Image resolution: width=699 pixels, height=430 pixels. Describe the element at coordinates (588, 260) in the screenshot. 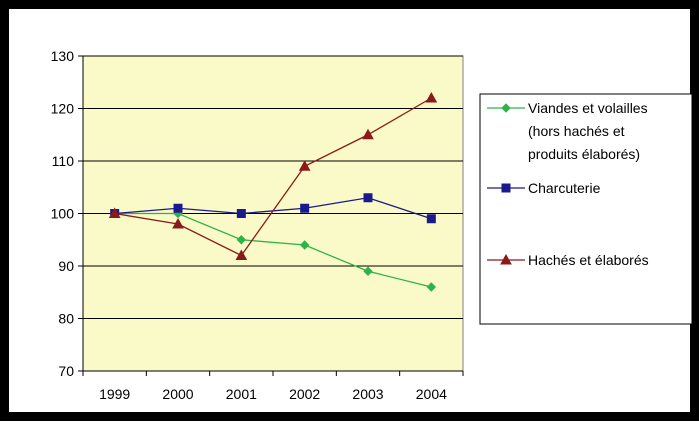

I see `legend-label: Hachés et élaborés` at that location.